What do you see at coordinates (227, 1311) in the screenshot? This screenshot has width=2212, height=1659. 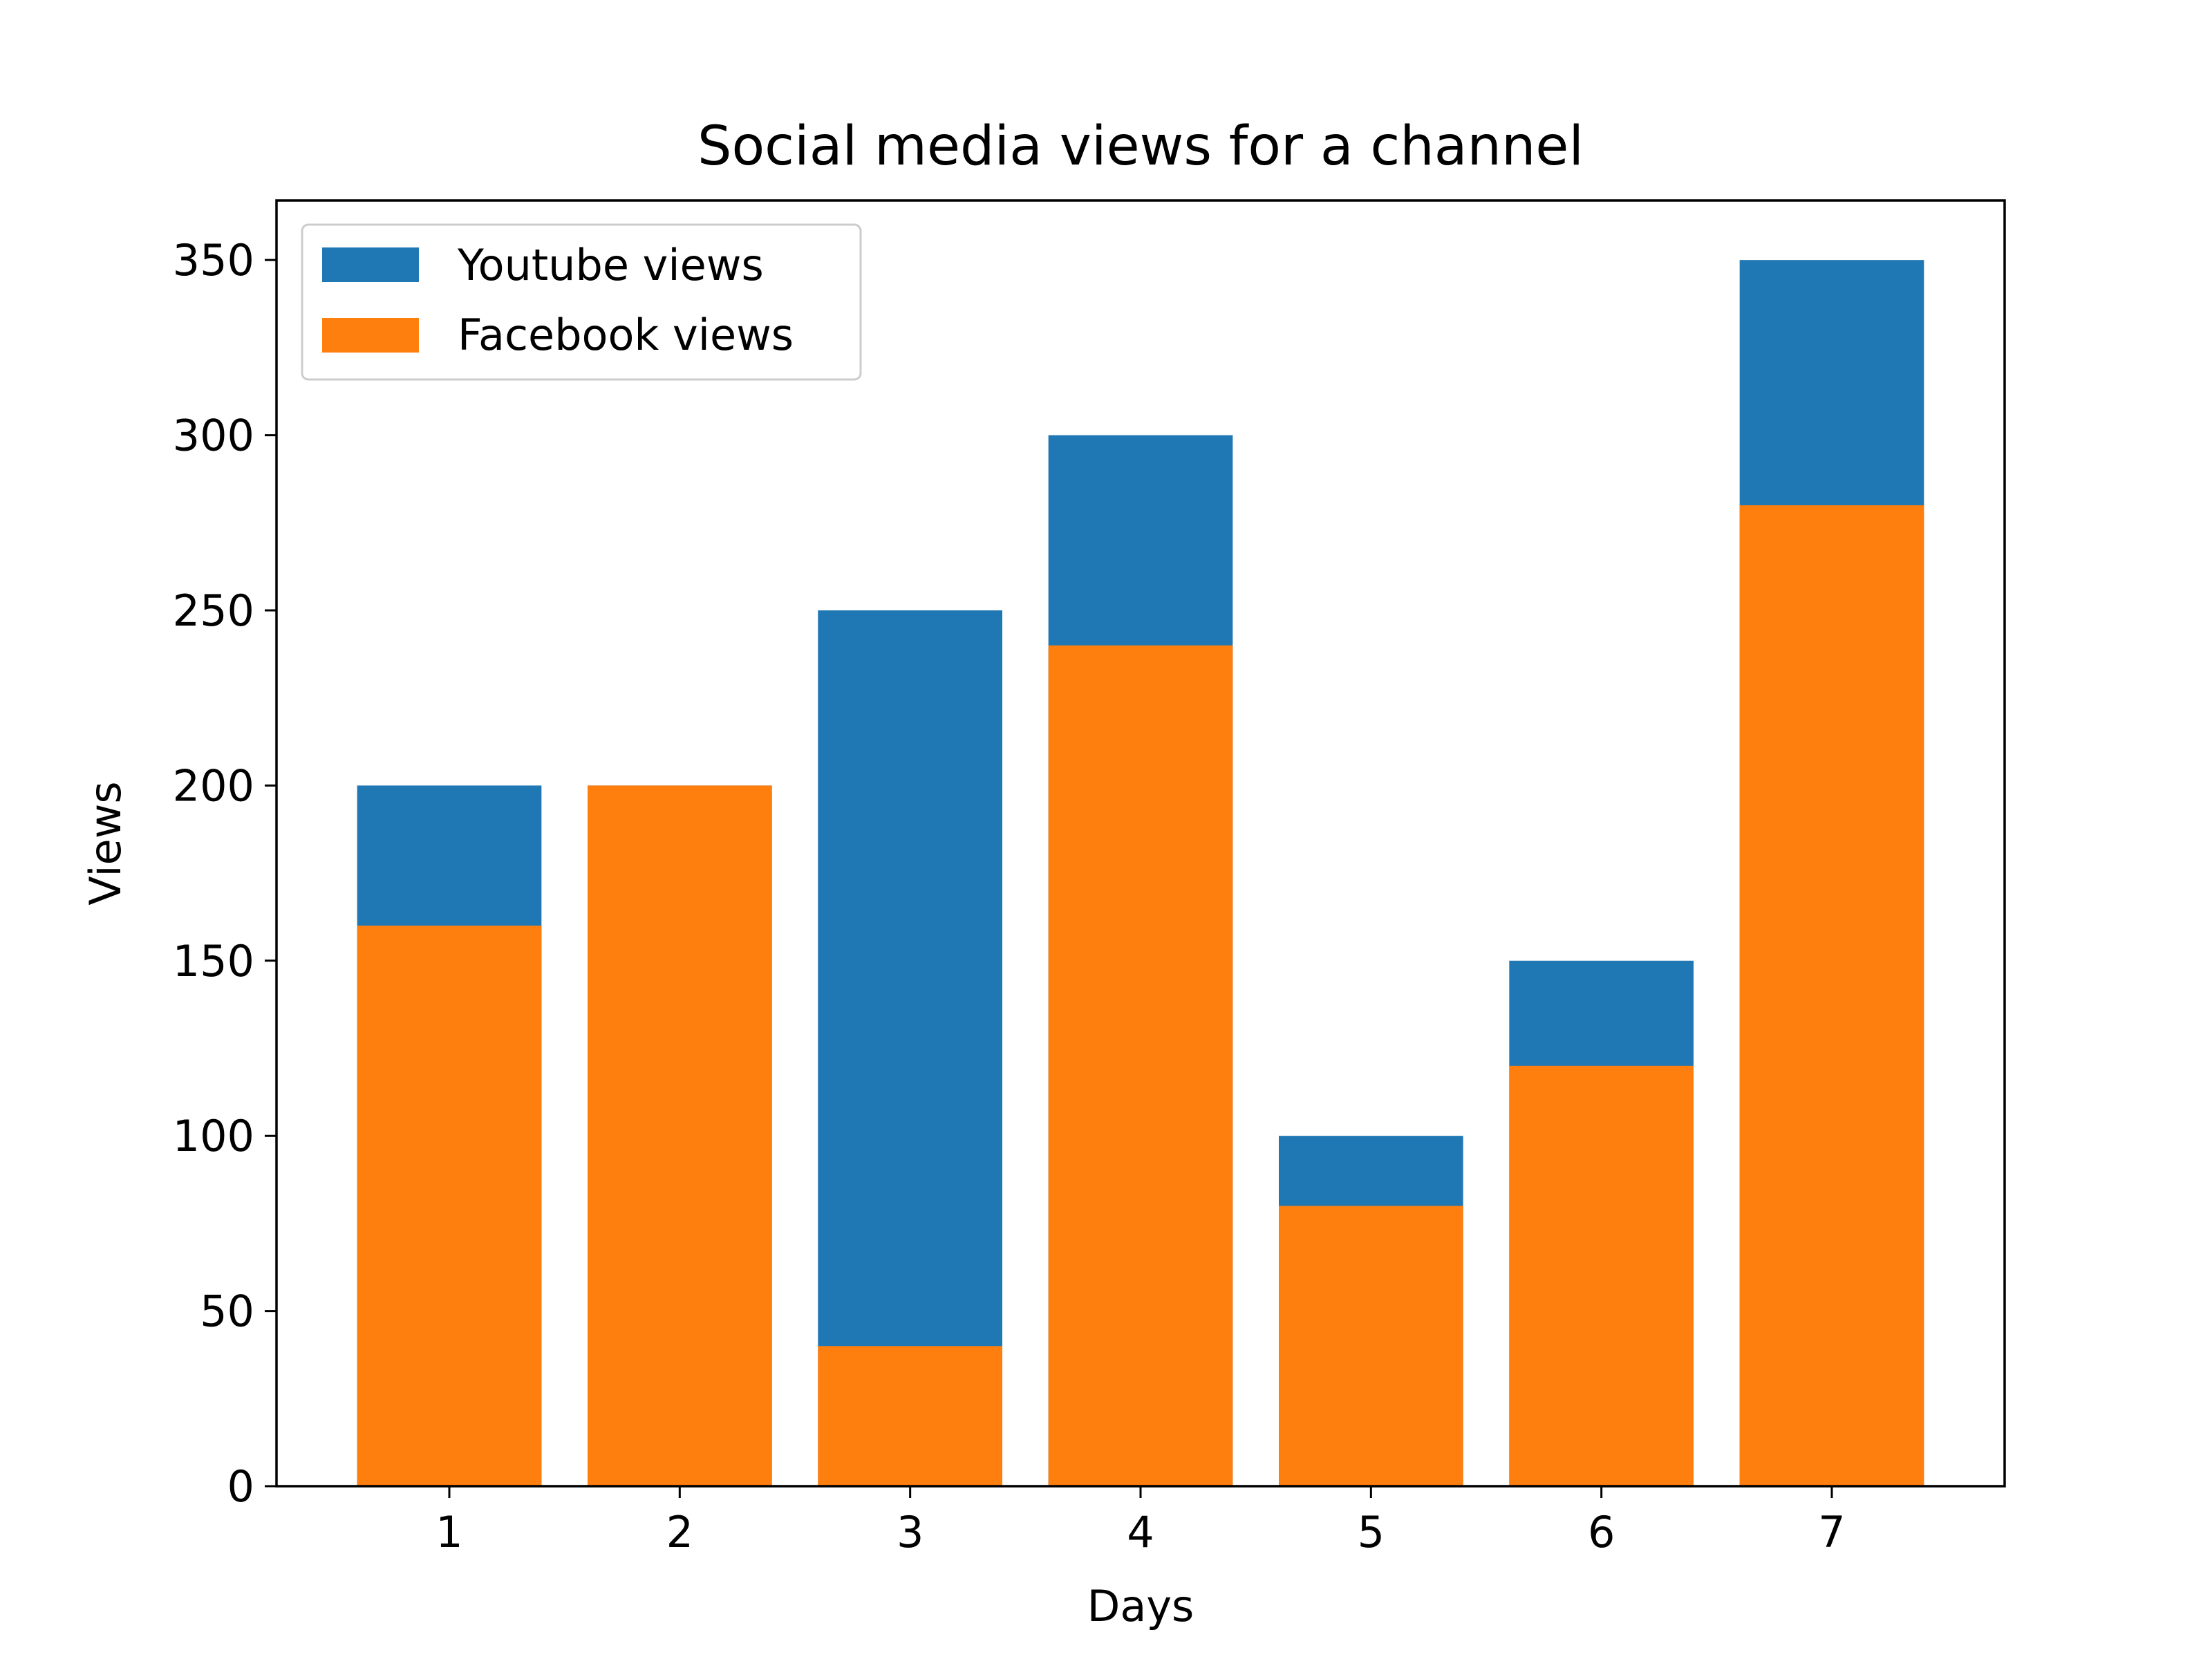 I see `y-tick-label: 50` at bounding box center [227, 1311].